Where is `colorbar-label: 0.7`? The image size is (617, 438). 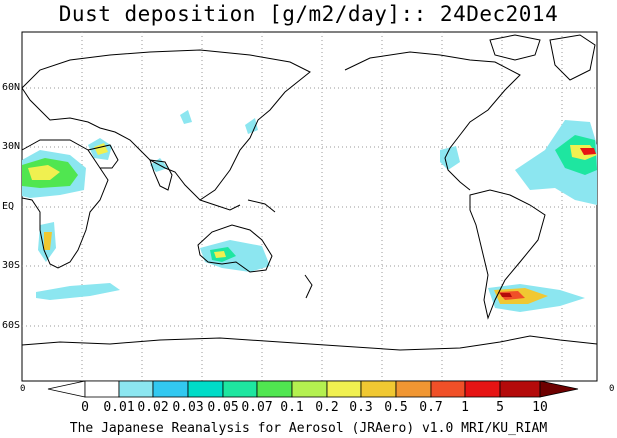
colorbar-label: 0.7 is located at coordinates (430, 407).